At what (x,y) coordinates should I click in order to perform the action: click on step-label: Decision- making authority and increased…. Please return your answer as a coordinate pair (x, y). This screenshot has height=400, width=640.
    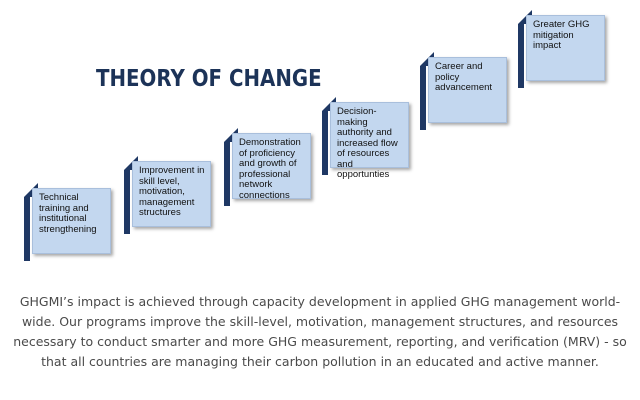
    Looking at the image, I should click on (367, 143).